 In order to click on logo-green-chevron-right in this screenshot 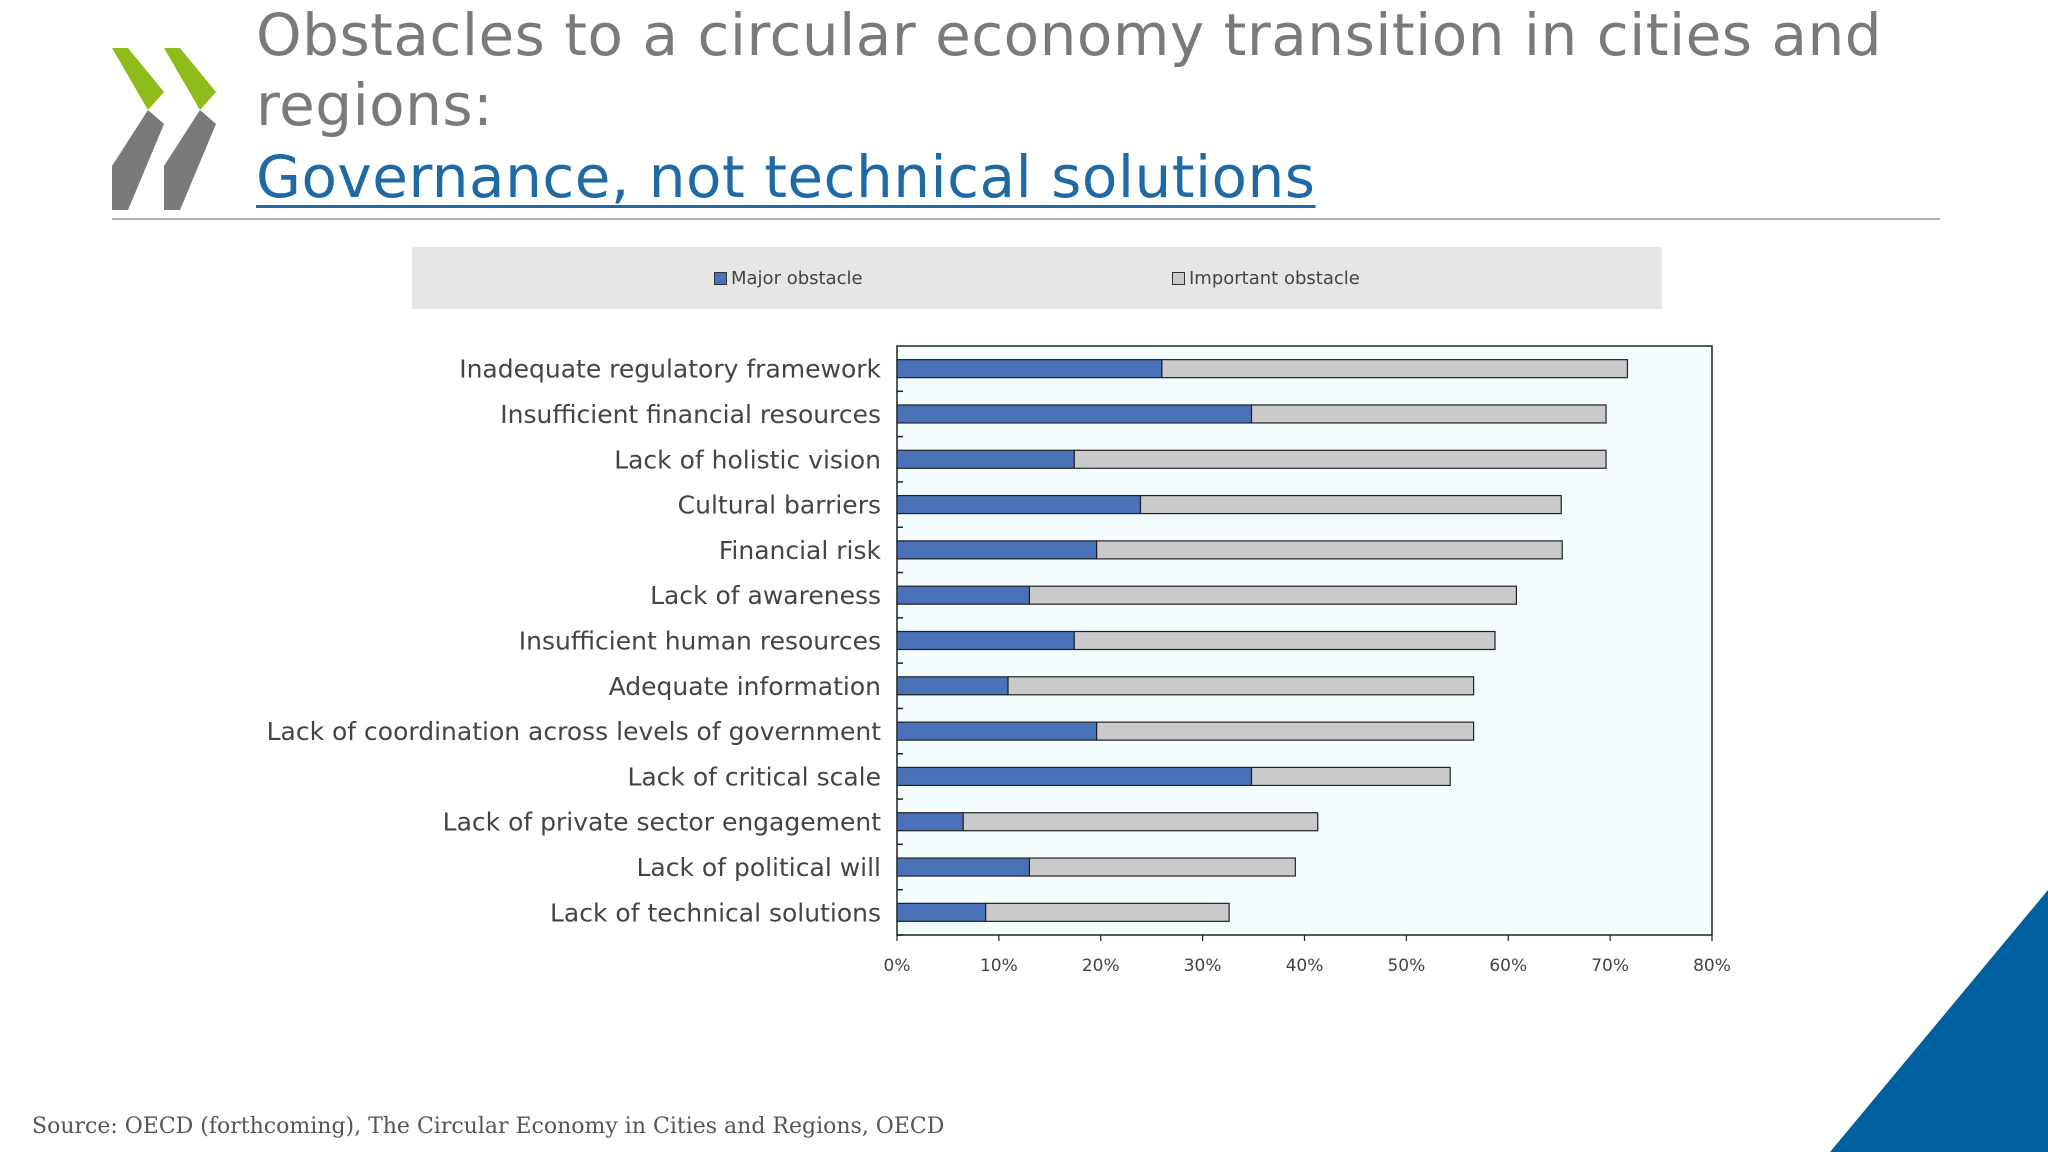, I will do `click(190, 79)`.